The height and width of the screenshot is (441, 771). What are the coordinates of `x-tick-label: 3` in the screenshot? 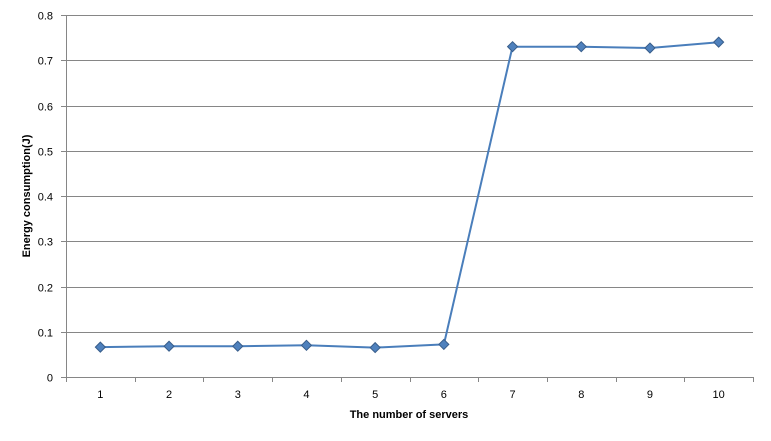 It's located at (238, 395).